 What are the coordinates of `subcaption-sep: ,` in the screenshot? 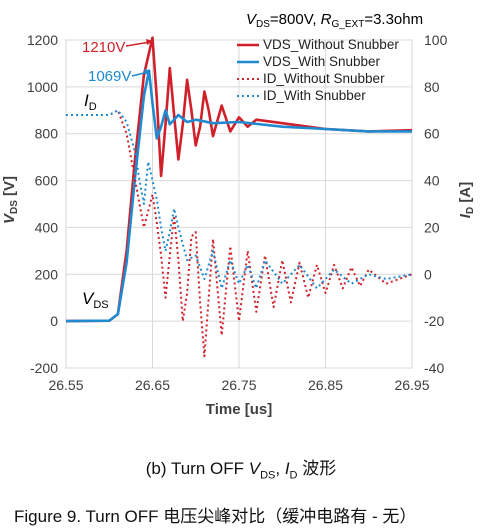 It's located at (280, 468).